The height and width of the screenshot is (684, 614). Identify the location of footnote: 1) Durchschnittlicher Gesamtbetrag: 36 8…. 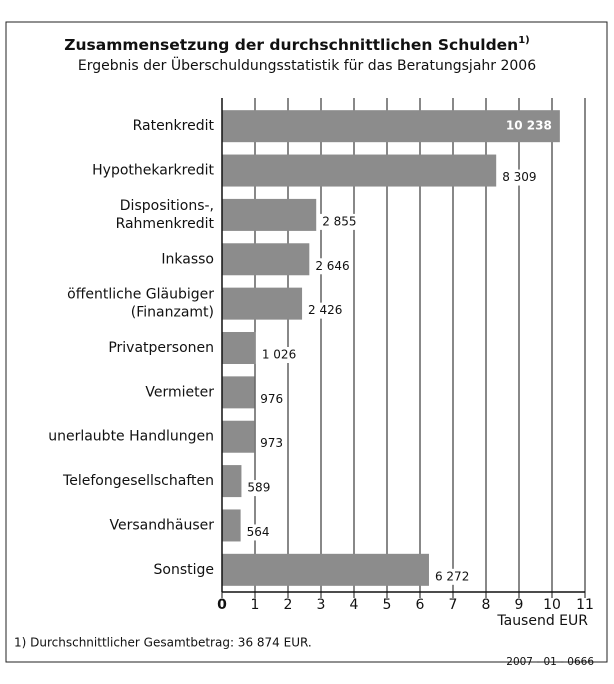
(163, 643).